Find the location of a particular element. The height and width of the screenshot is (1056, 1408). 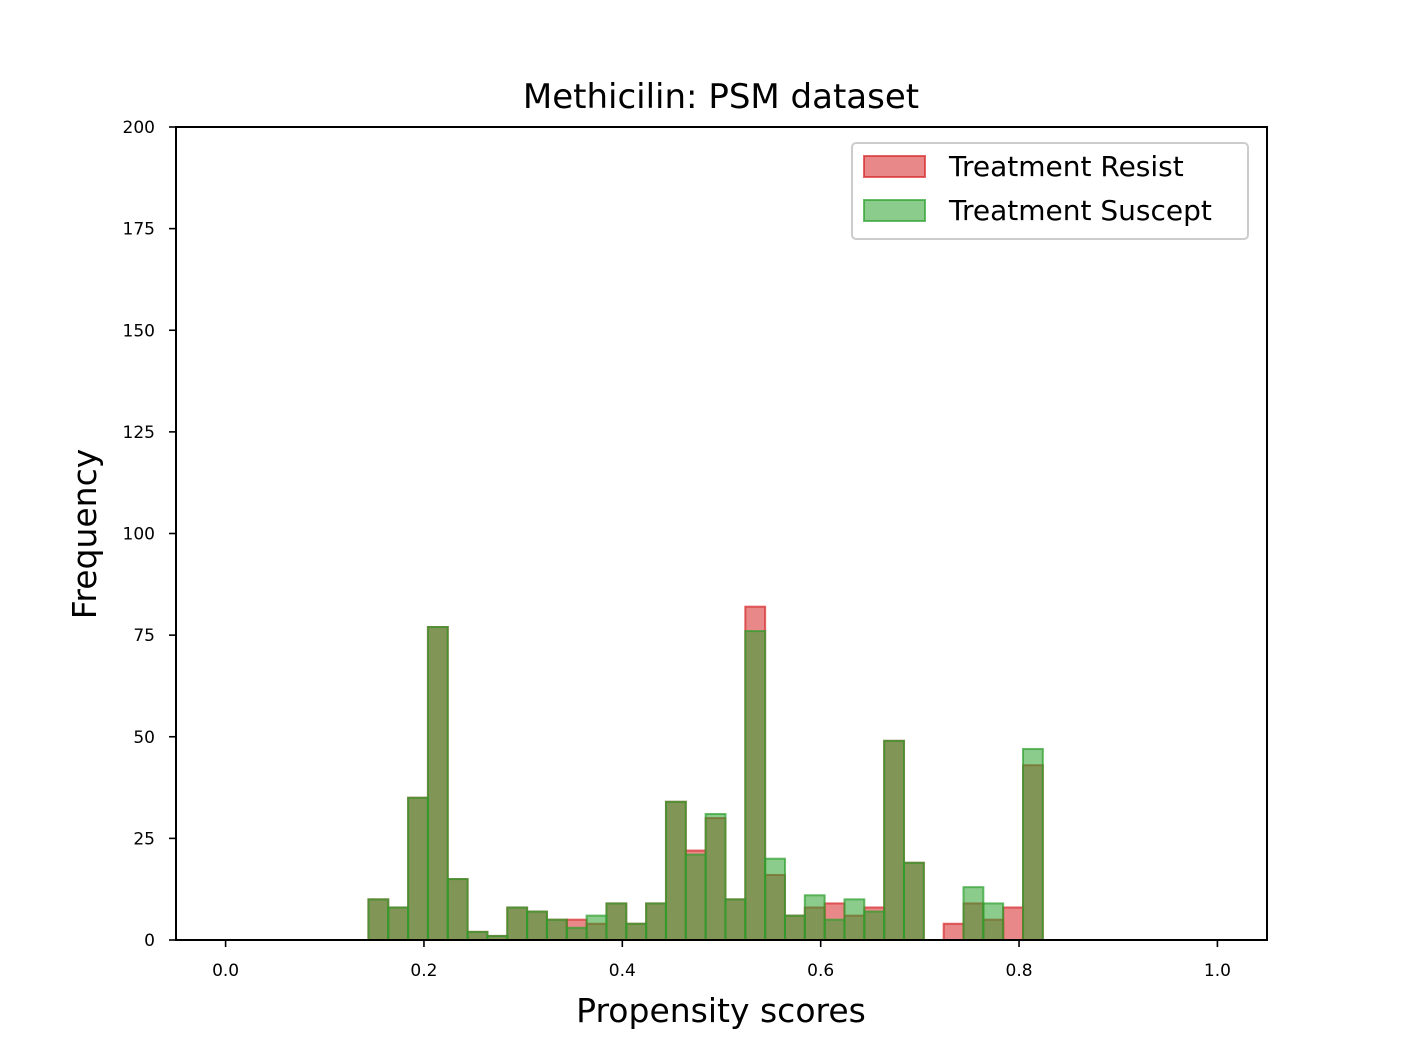

y-axis-ticks: 0 25 50 75 100 125 150 175 200 is located at coordinates (149, 534).